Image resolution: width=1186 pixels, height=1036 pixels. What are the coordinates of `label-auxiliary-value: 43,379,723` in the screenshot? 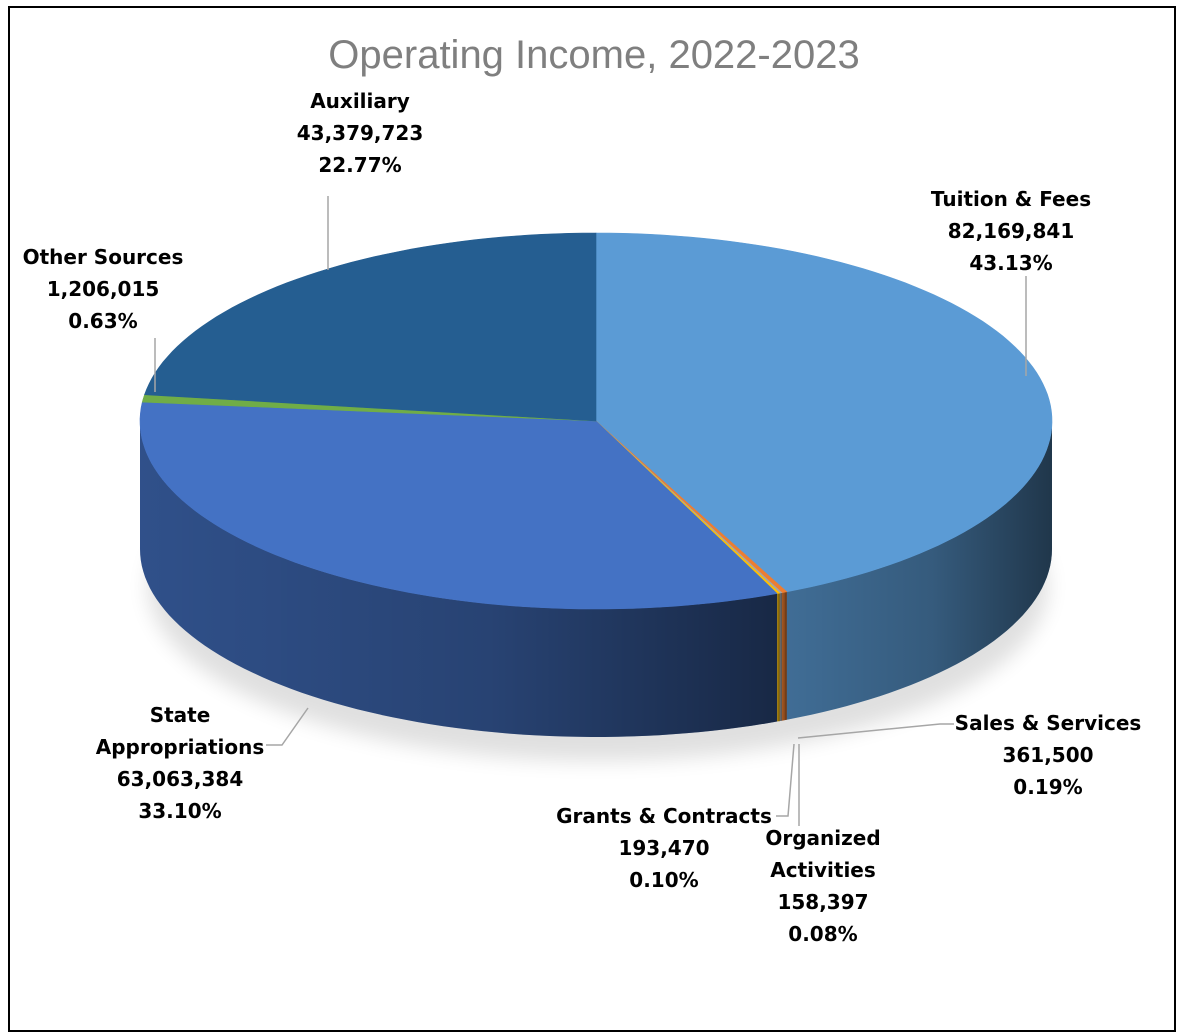 It's located at (360, 133).